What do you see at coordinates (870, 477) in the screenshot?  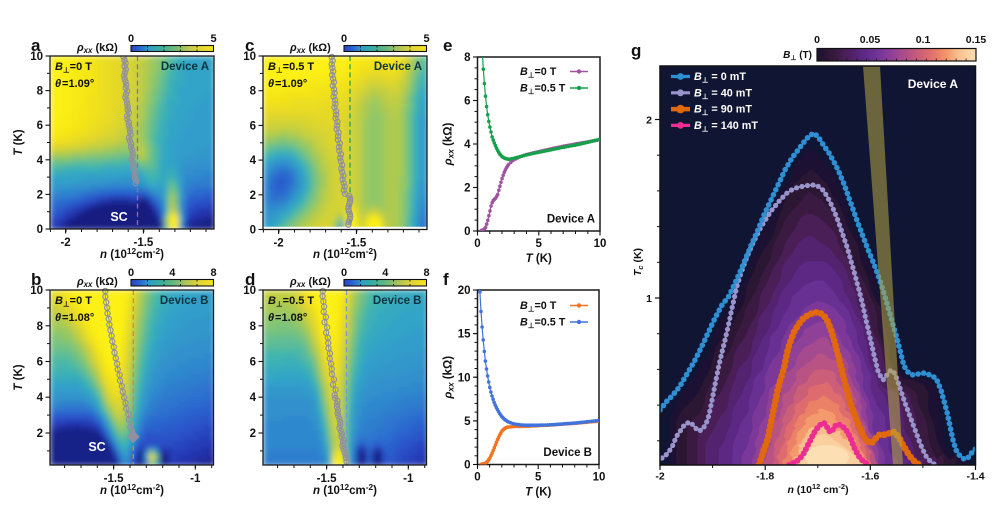 I see `svg-text: -1.6` at bounding box center [870, 477].